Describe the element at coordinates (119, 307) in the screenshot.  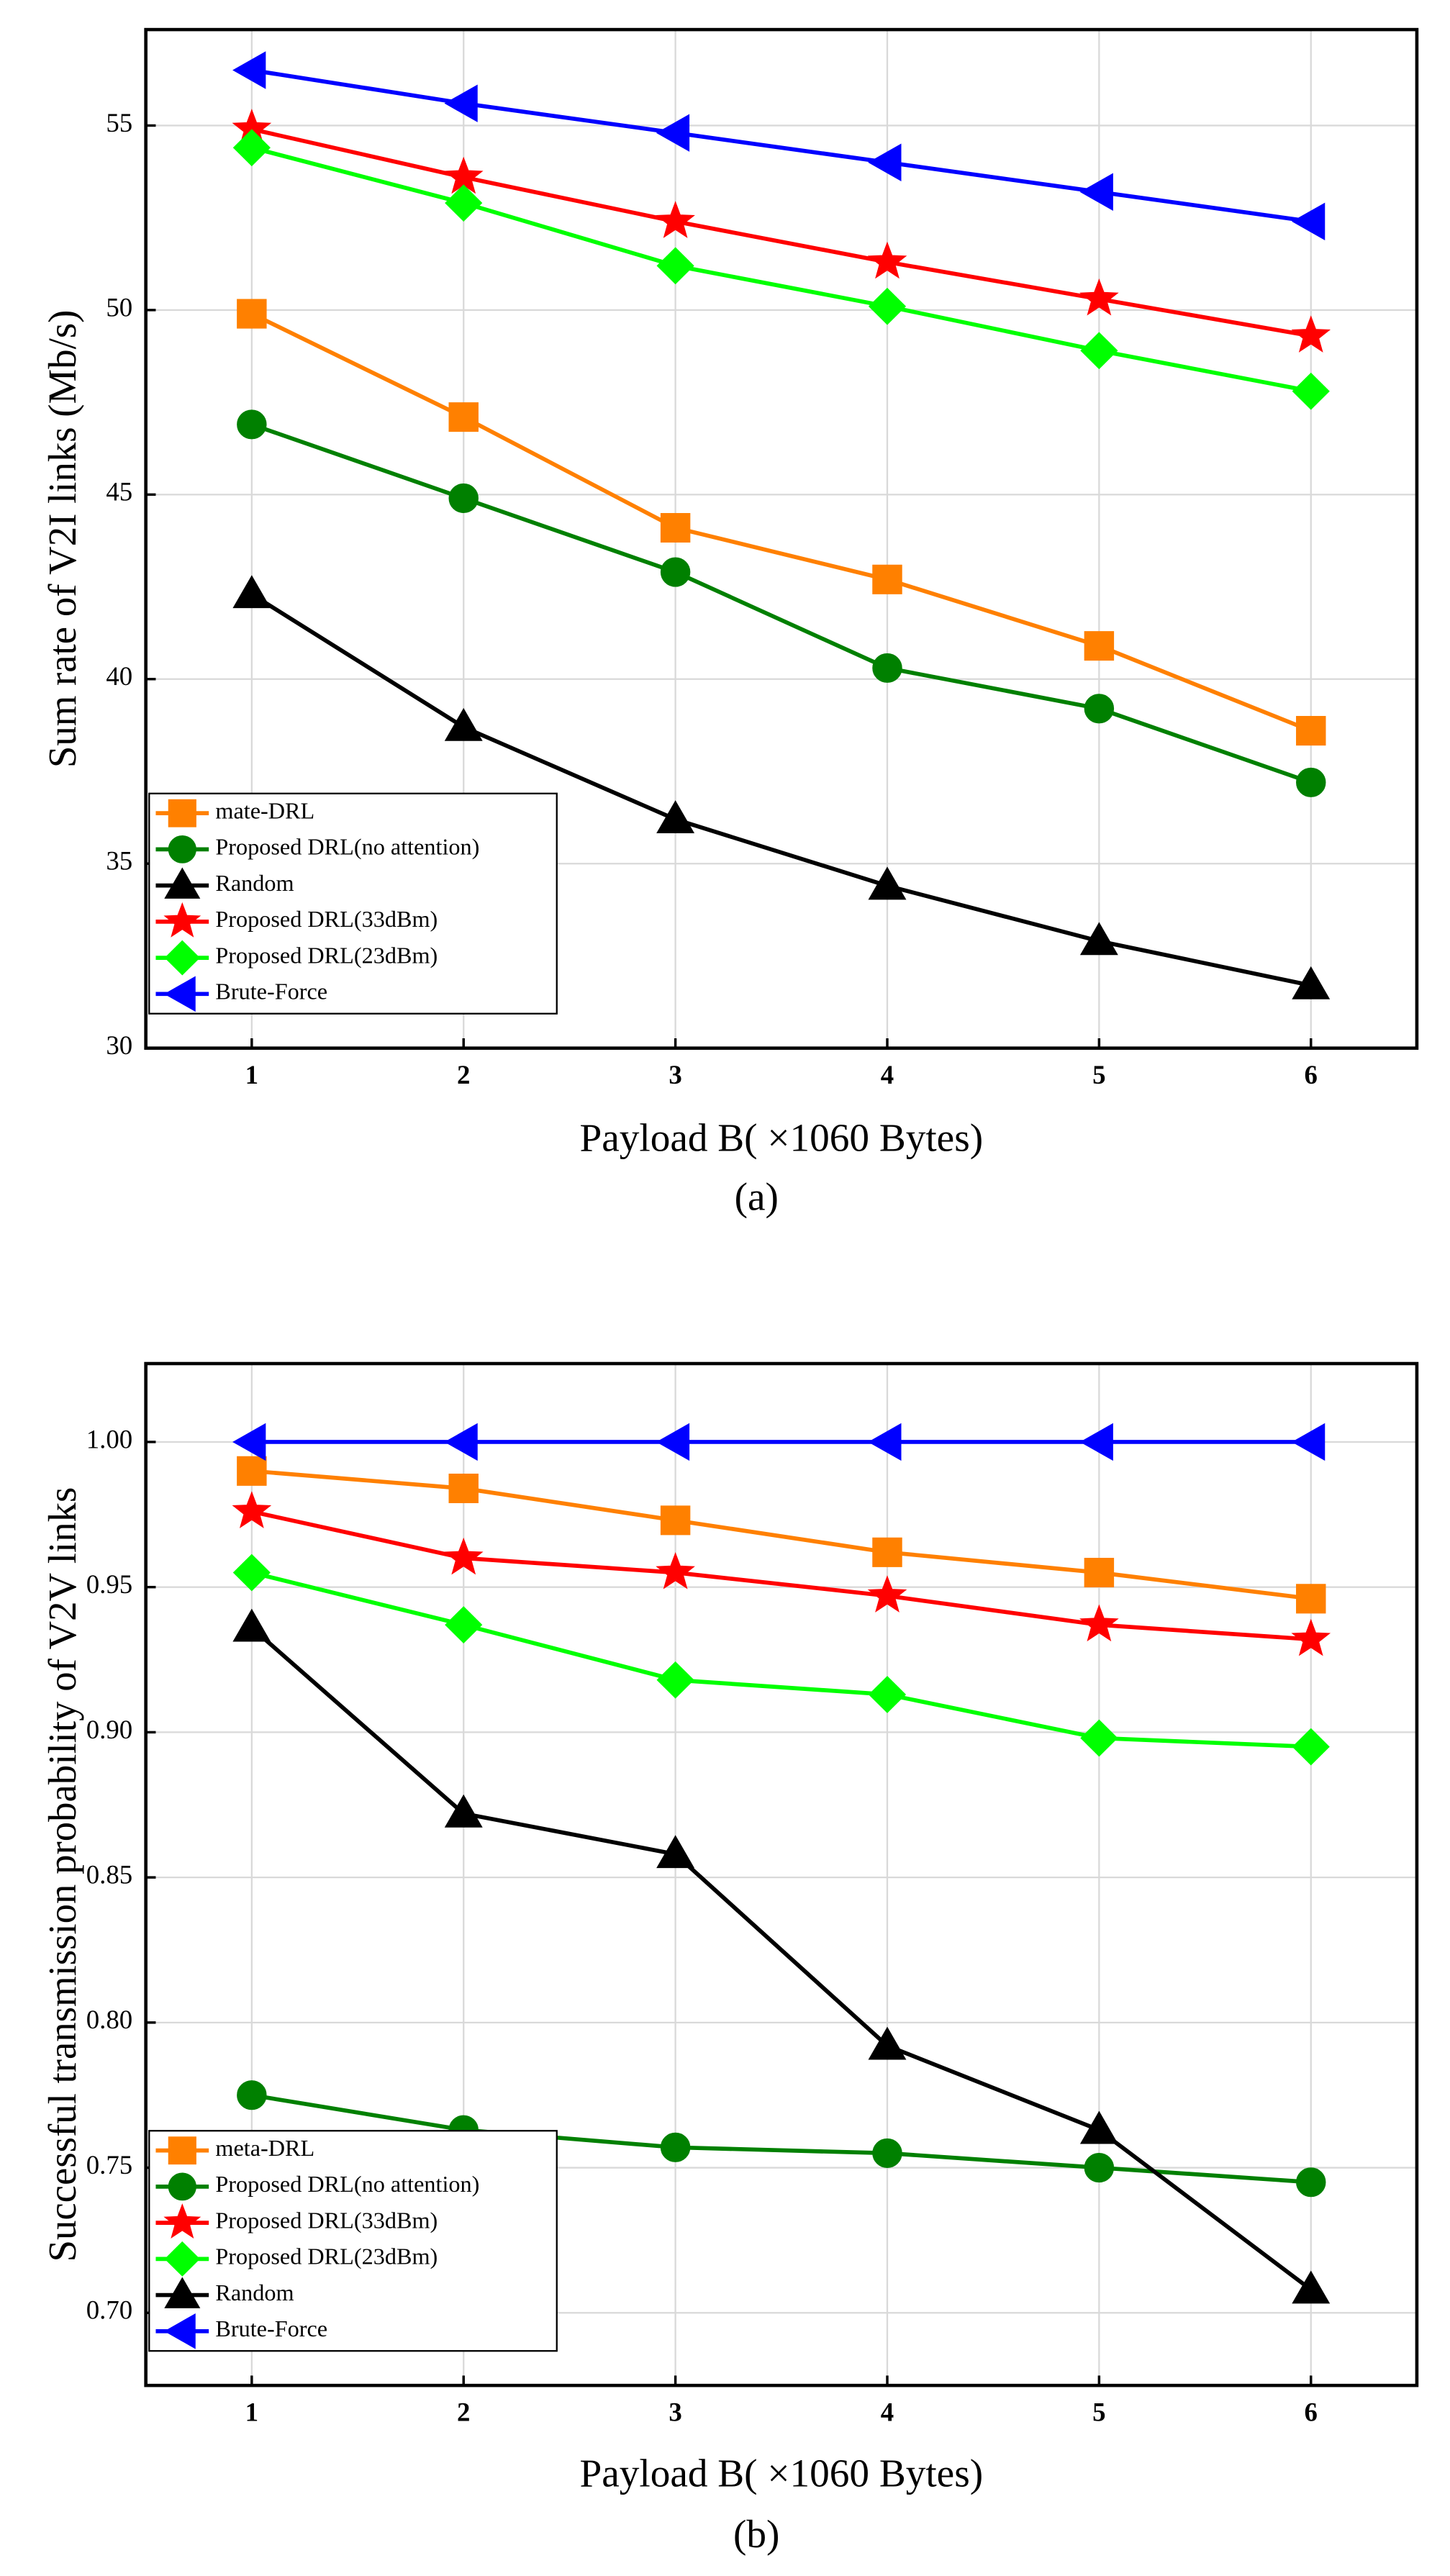
I see `y-tick-label: 50` at that location.